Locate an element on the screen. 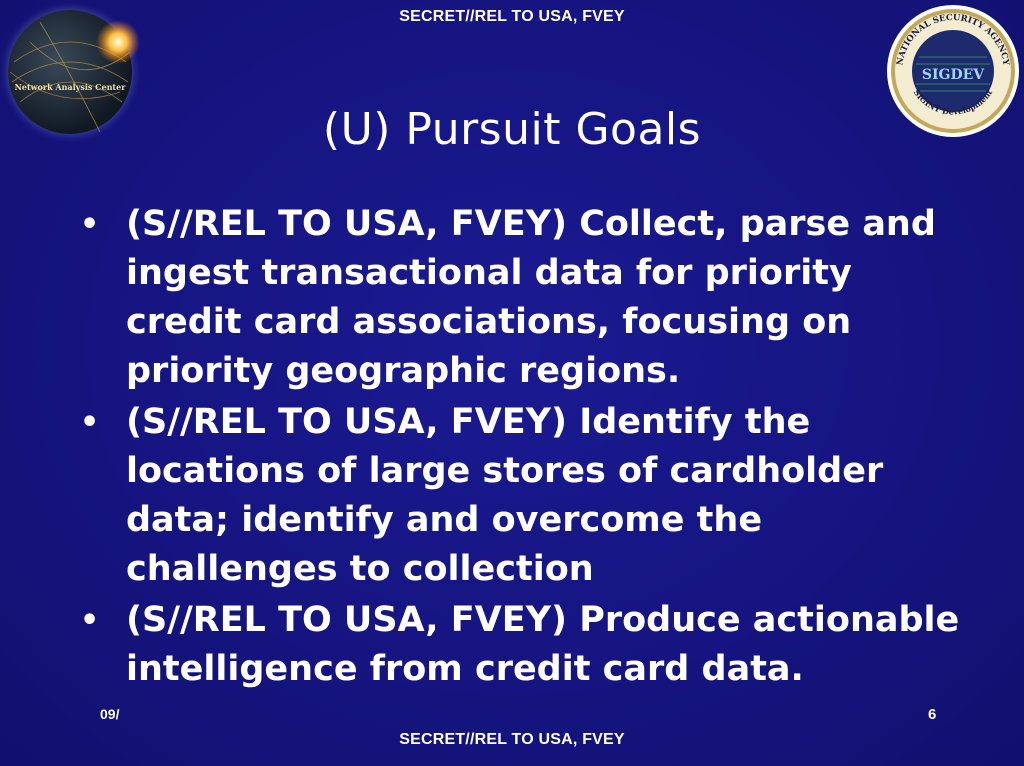 This screenshot has width=1024, height=766. network-analysis-center-logo: Network Analysis Center is located at coordinates (75, 75).